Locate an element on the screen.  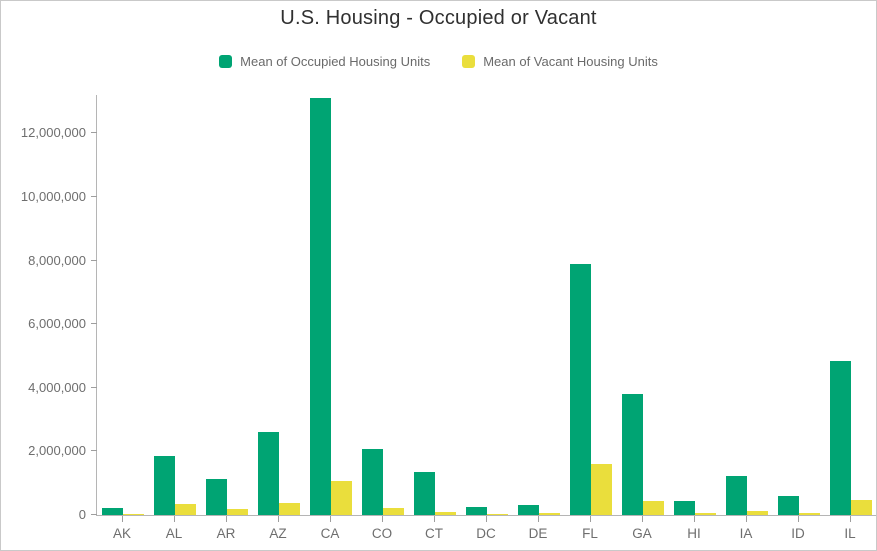
x-axis-label: AK is located at coordinates (121, 533).